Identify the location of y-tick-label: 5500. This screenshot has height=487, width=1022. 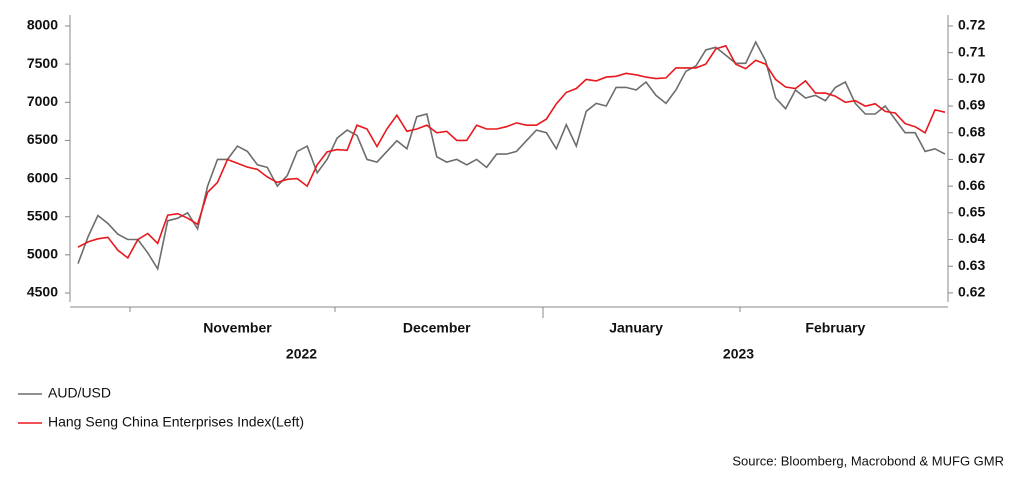
(42, 215).